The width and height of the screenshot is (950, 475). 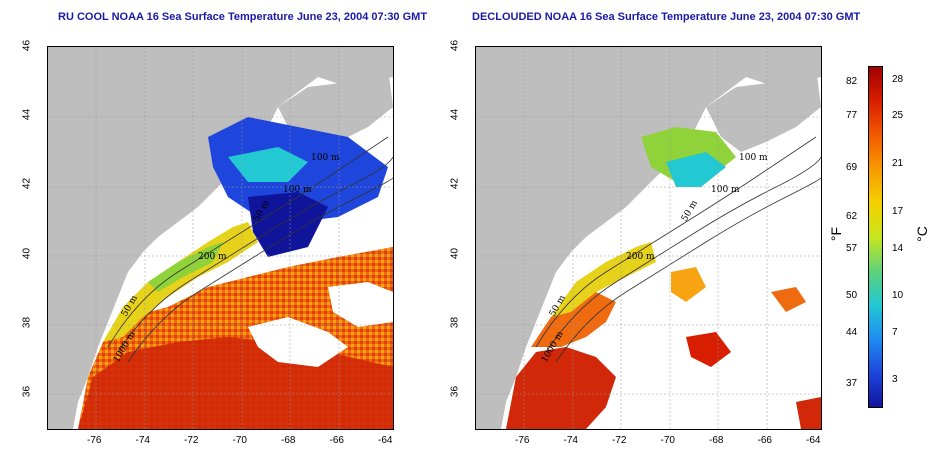 What do you see at coordinates (852, 383) in the screenshot?
I see `colorbar-f-tick: 37` at bounding box center [852, 383].